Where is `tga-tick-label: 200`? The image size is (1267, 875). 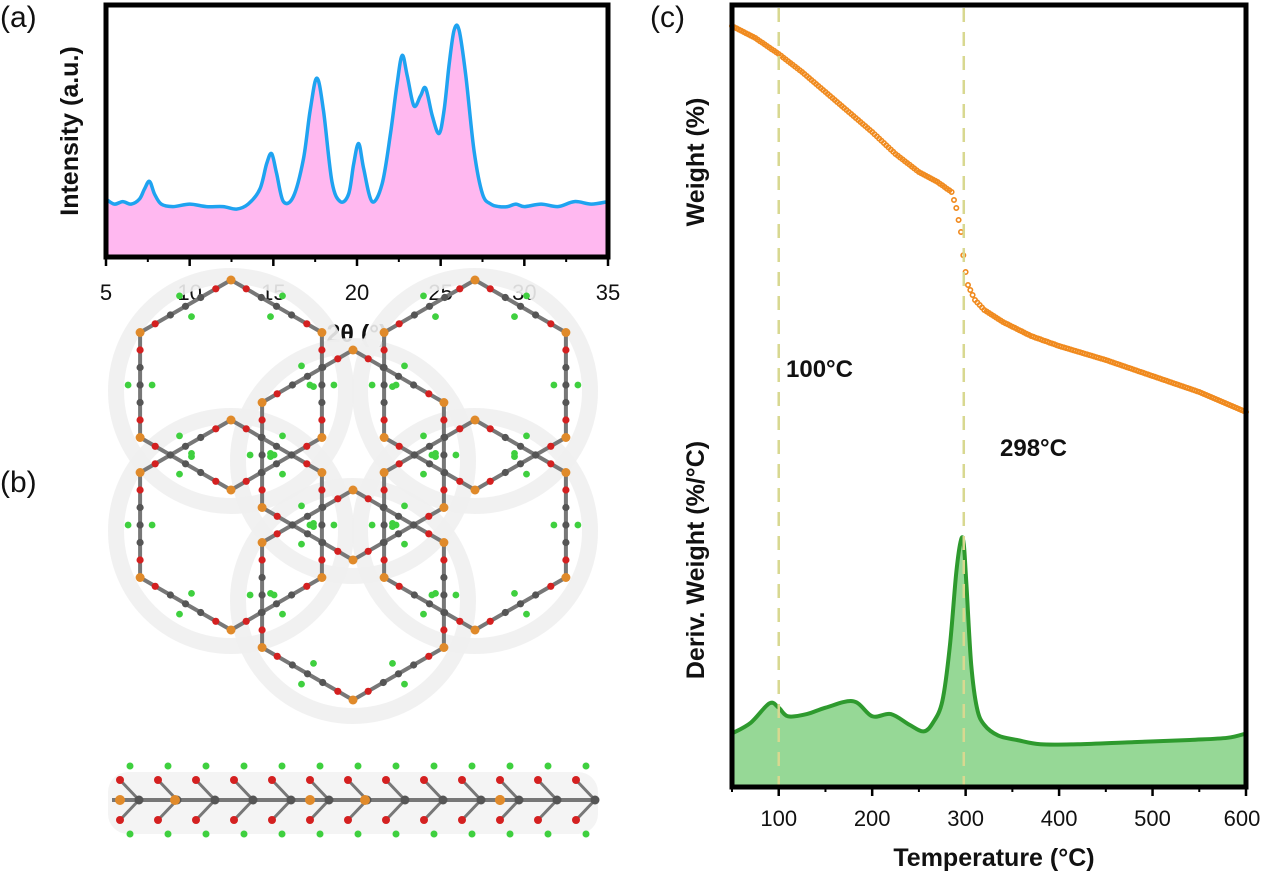 tga-tick-label: 200 is located at coordinates (872, 818).